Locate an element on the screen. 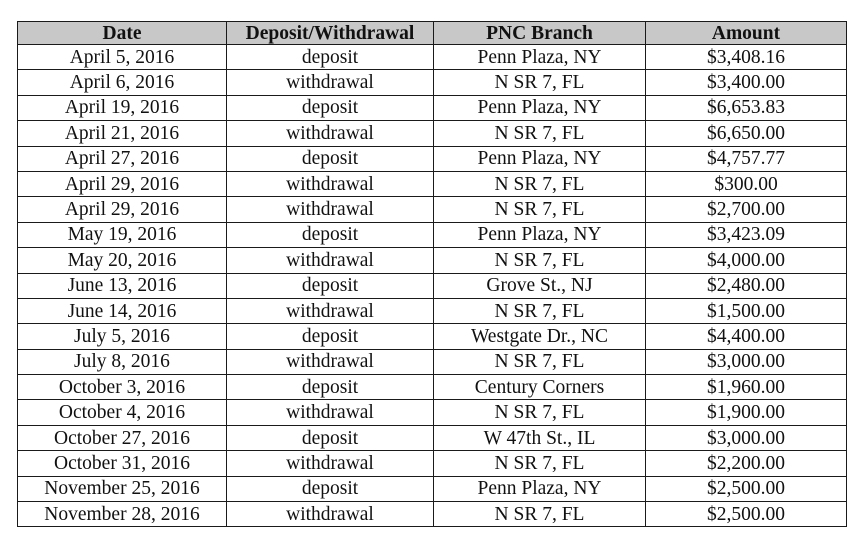 This screenshot has width=864, height=535. header-pnc-branch: PNC Branch is located at coordinates (539, 33).